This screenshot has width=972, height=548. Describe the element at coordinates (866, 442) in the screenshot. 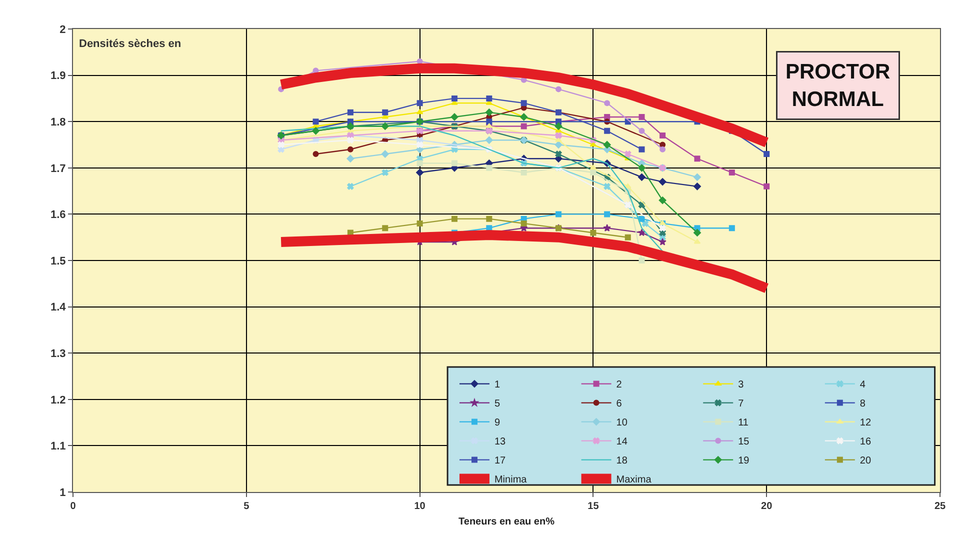

I see `legend-label: 16` at that location.